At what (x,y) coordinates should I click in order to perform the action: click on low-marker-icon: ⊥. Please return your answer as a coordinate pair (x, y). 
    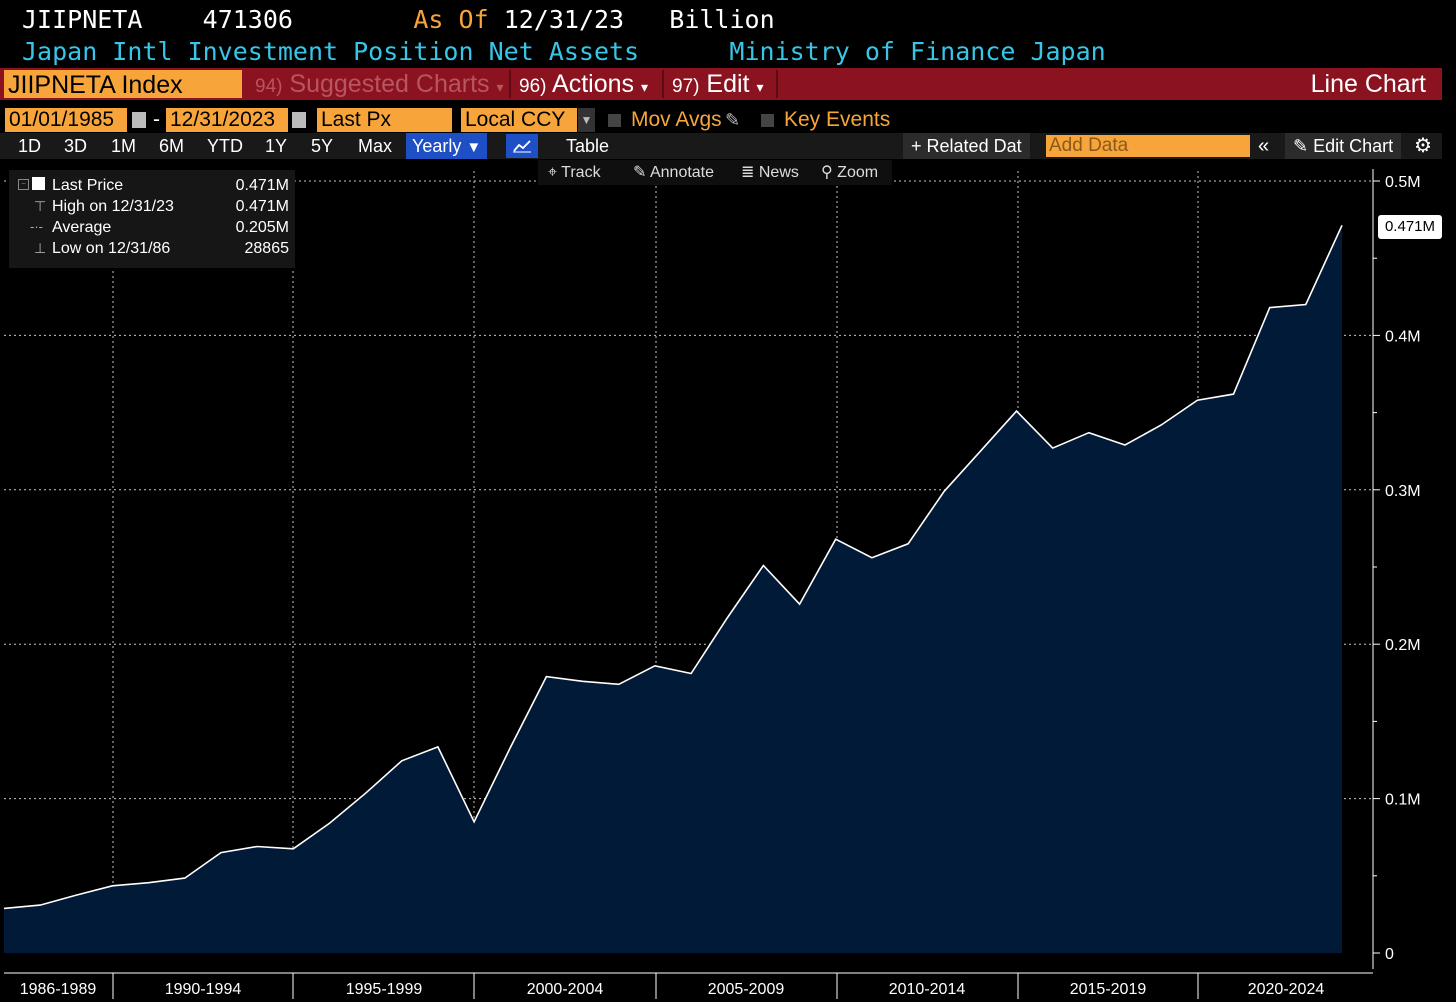
    Looking at the image, I should click on (40, 248).